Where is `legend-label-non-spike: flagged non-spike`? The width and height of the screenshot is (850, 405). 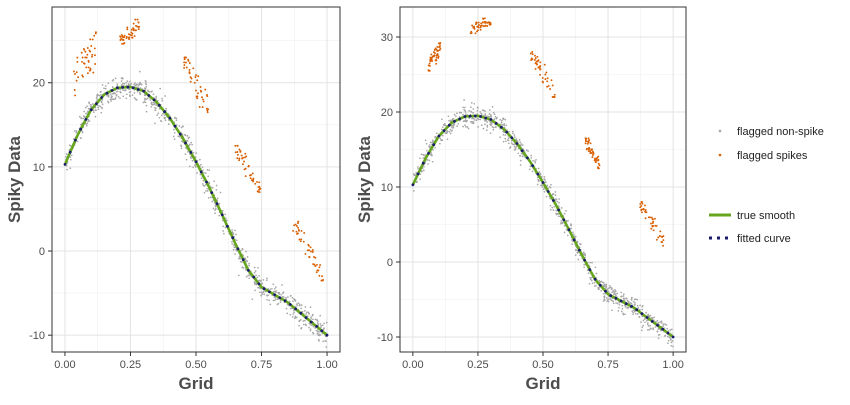
legend-label-non-spike: flagged non-spike is located at coordinates (780, 132).